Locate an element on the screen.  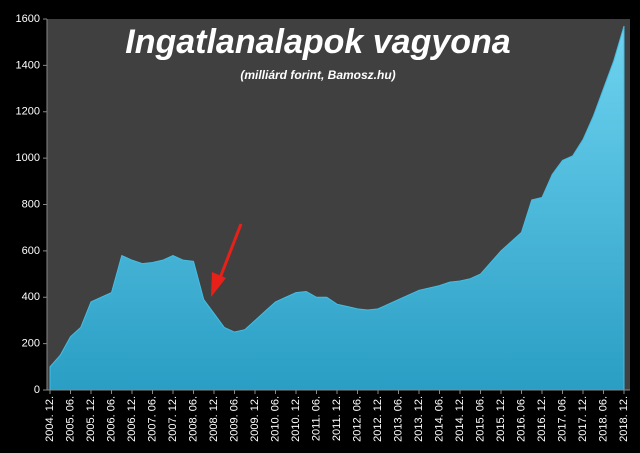
y-tick-label: 800 is located at coordinates (31, 204).